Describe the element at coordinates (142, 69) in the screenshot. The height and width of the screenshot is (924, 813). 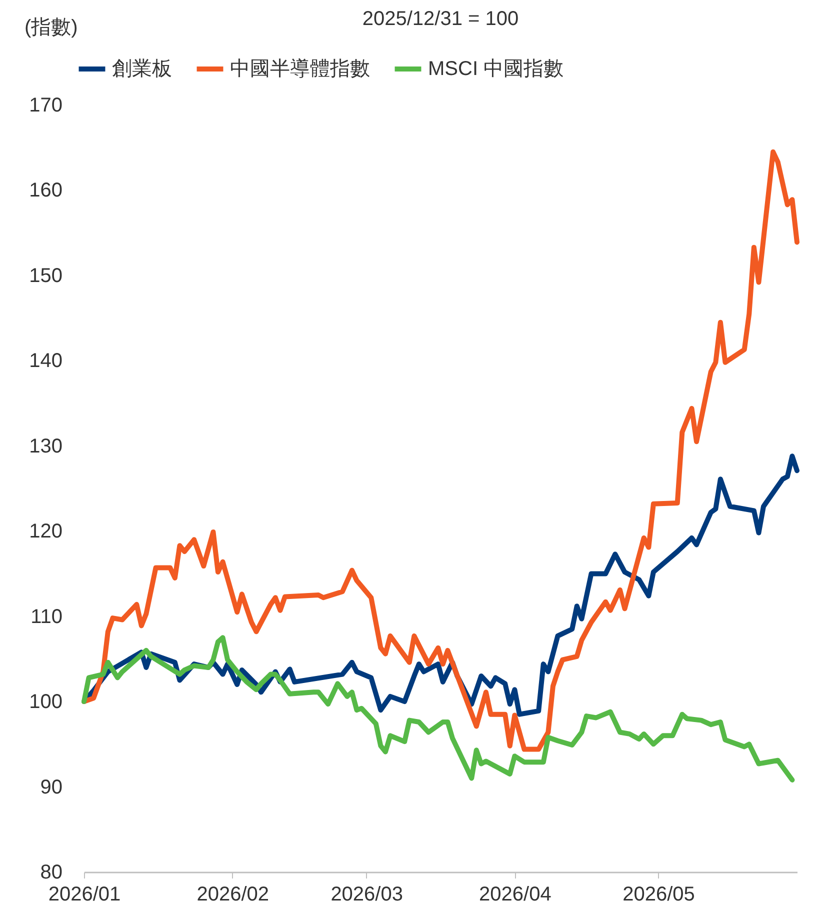
I see `legend-label: 創業板` at that location.